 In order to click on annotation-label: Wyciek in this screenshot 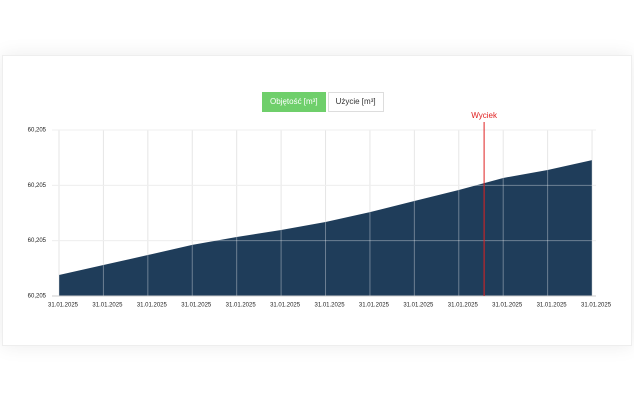, I will do `click(484, 115)`.